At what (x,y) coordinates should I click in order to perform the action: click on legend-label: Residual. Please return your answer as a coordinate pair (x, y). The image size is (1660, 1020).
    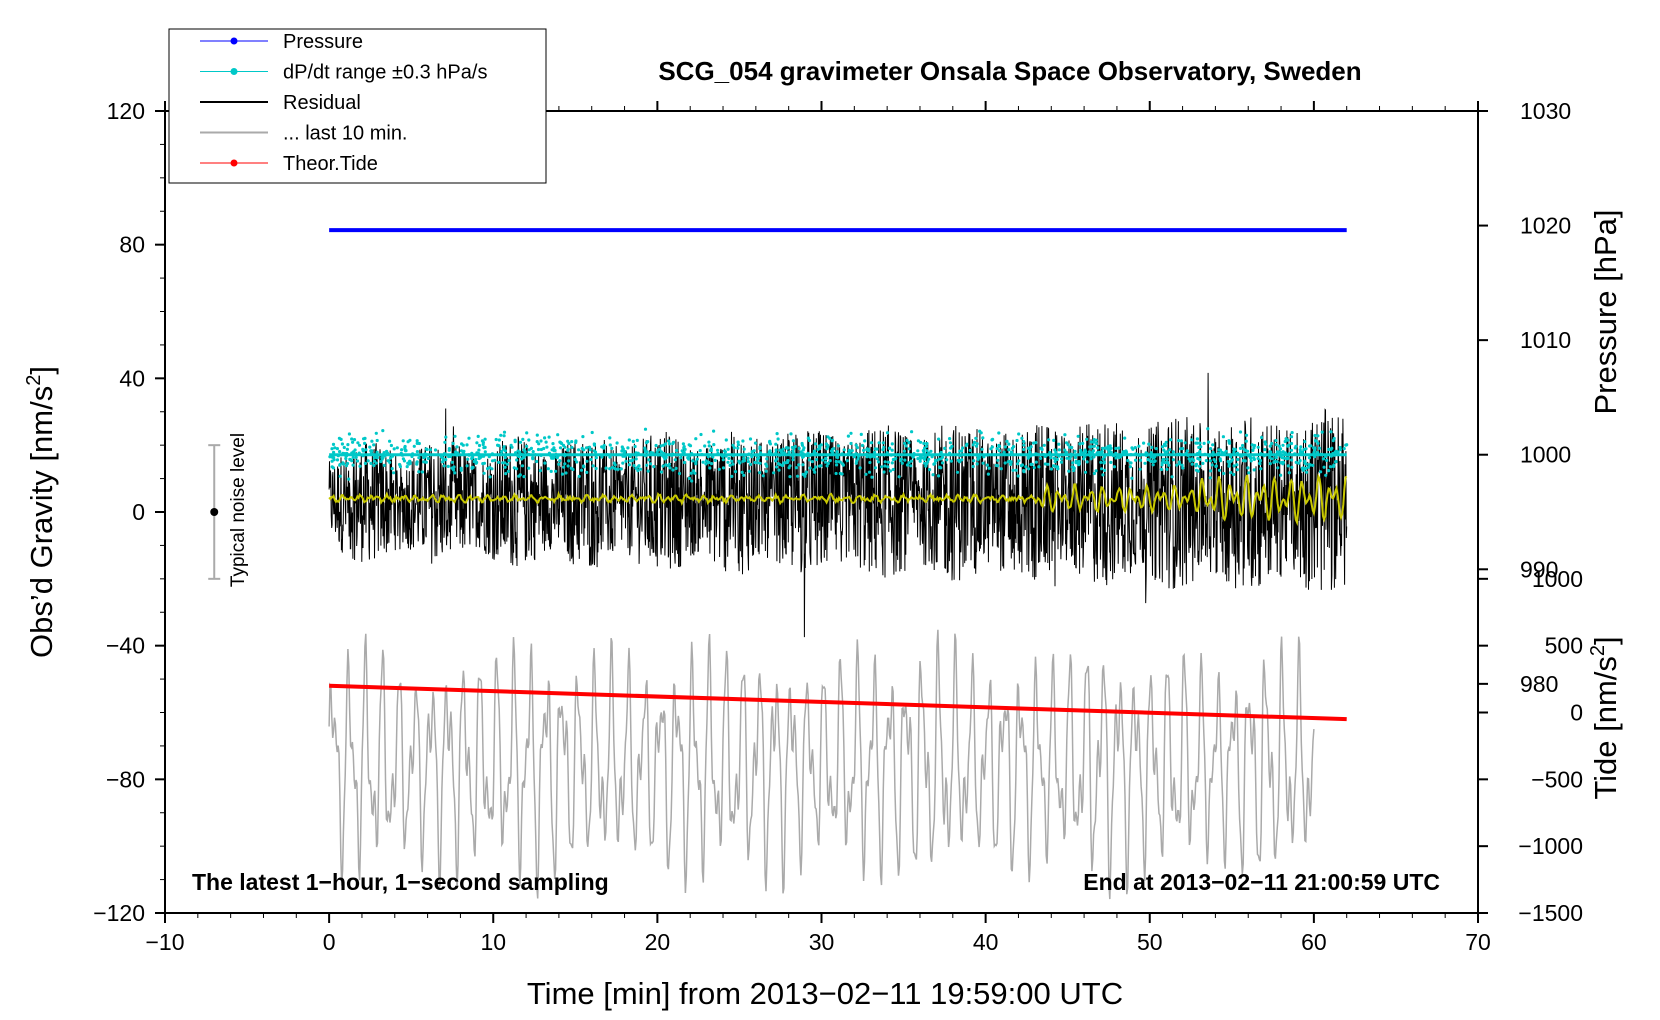
    Looking at the image, I should click on (322, 103).